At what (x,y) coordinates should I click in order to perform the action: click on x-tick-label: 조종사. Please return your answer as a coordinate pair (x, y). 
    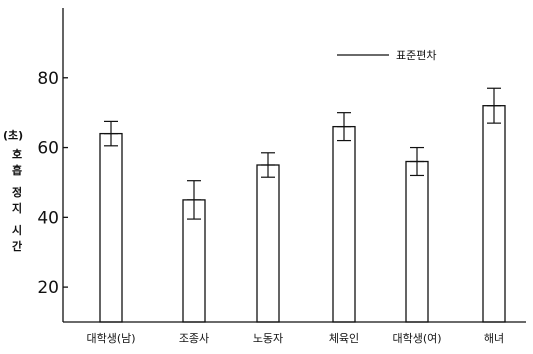
    Looking at the image, I should click on (194, 338).